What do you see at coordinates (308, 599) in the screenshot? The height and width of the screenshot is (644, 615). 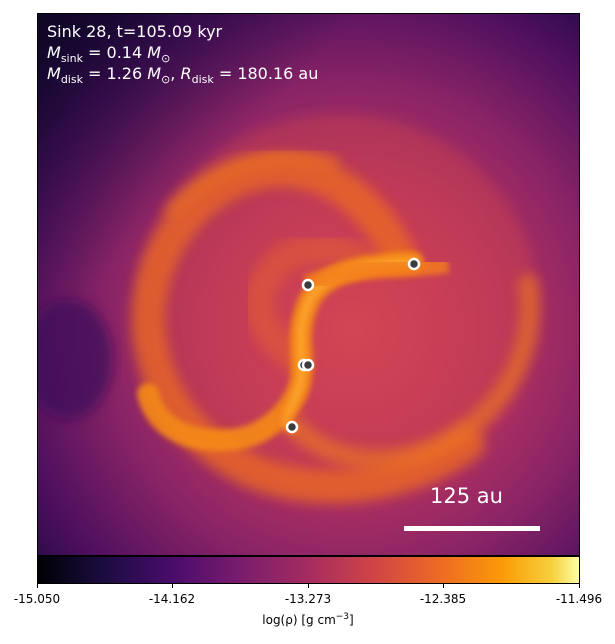 I see `colorbar-tick-label: -13.273` at bounding box center [308, 599].